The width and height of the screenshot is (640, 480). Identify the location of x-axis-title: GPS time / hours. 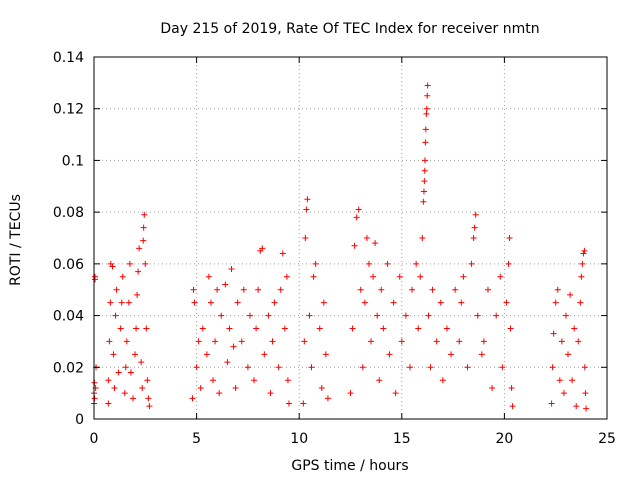
(349, 466).